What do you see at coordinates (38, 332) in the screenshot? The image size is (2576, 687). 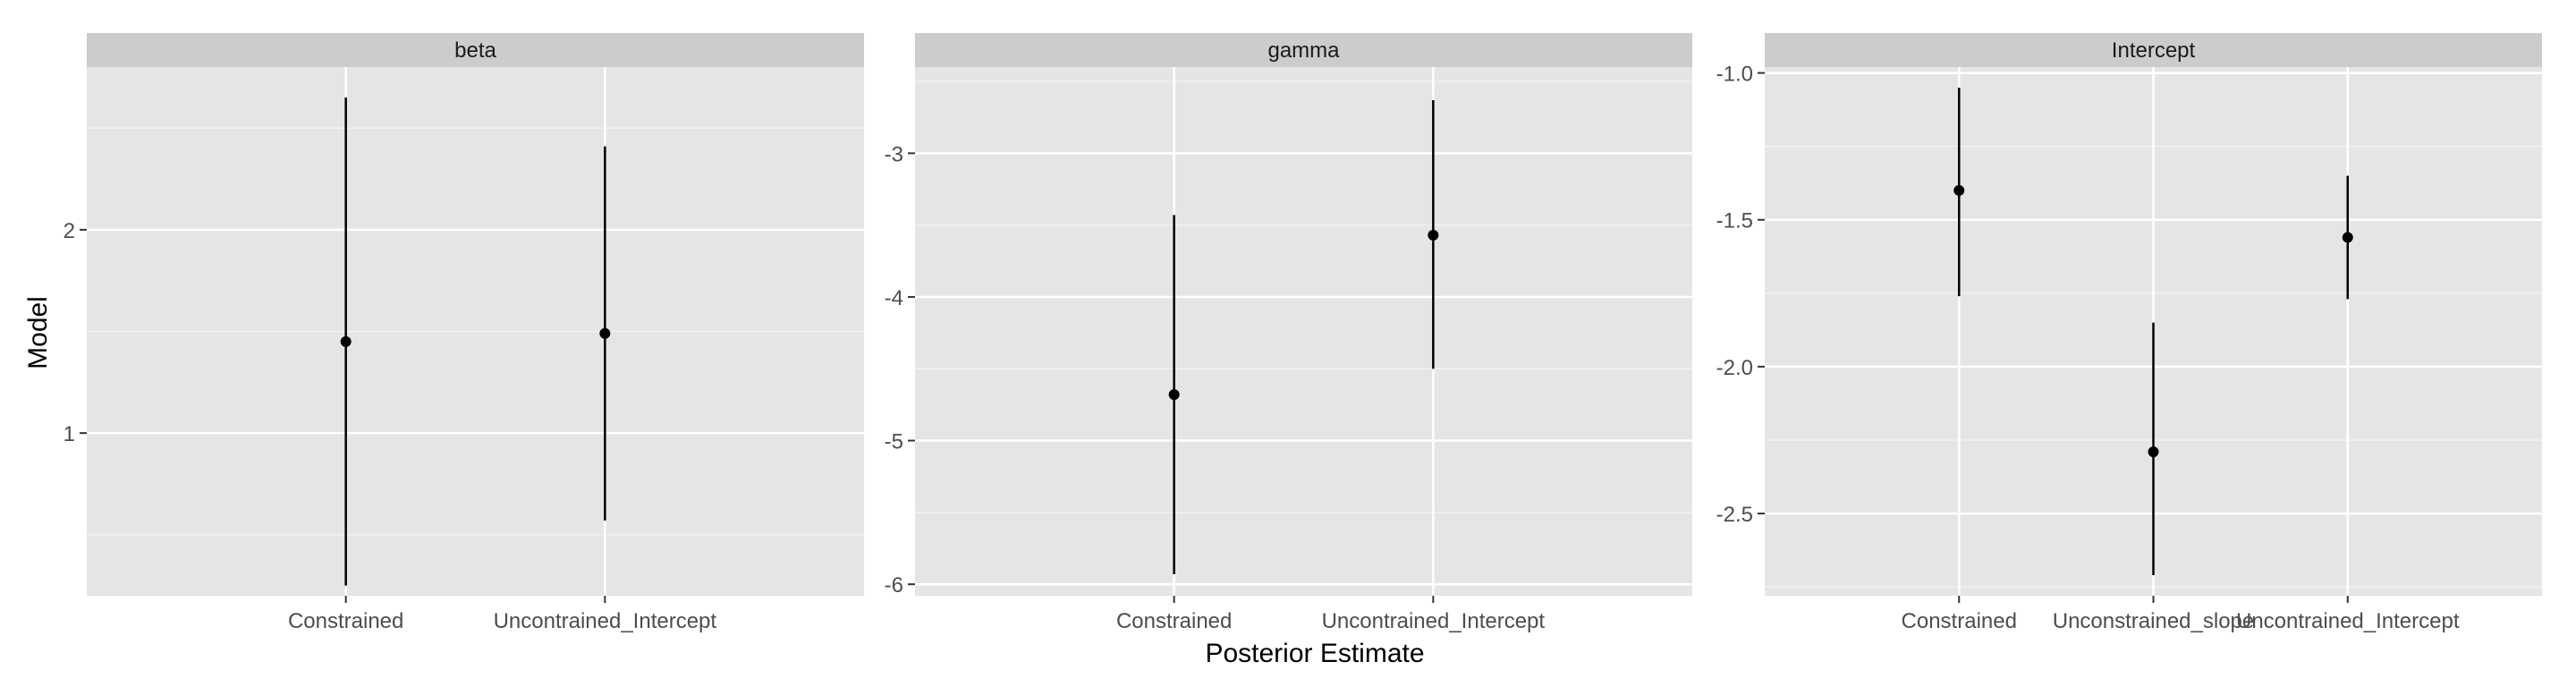 I see `y-axis-title: Model` at bounding box center [38, 332].